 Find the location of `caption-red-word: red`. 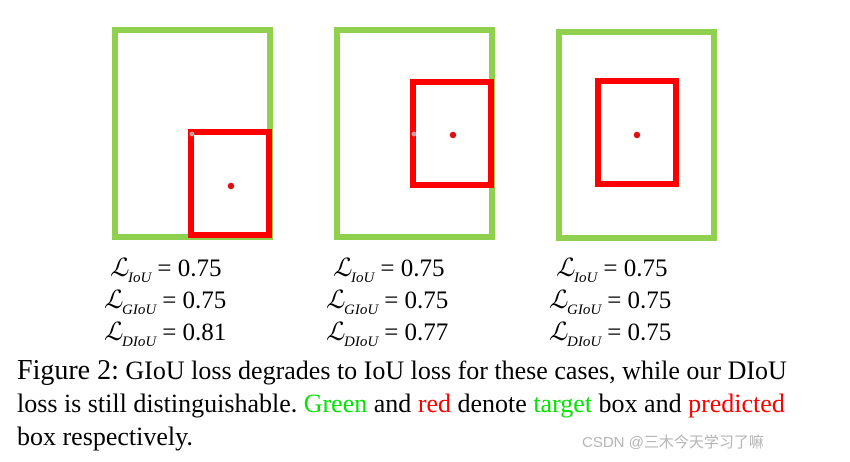

caption-red-word: red is located at coordinates (434, 403).